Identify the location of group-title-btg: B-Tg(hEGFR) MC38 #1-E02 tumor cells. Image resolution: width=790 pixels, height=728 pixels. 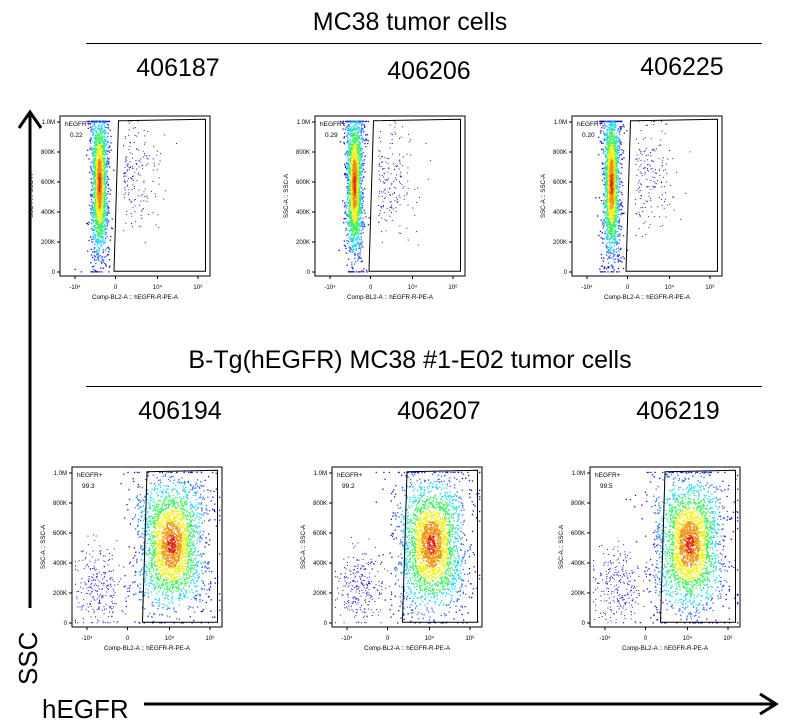
(410, 360).